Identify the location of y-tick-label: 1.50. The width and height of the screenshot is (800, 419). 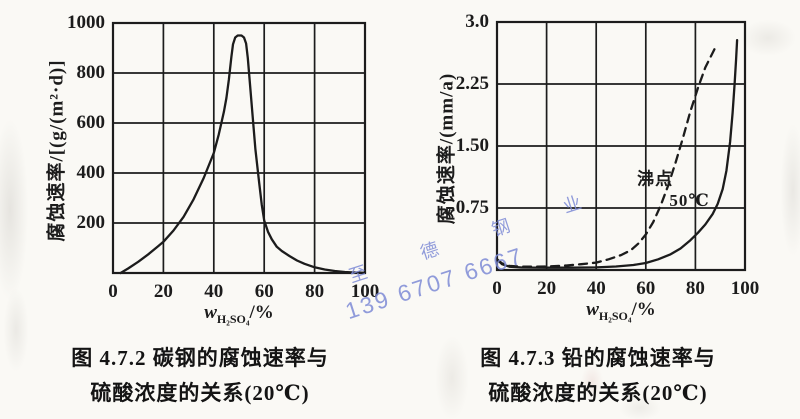
(472, 146).